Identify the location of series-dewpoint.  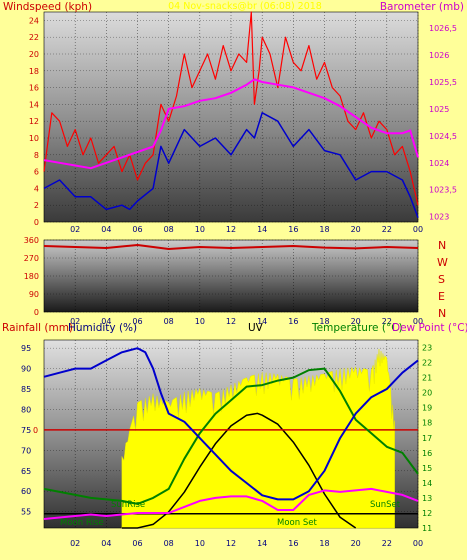
(231, 503).